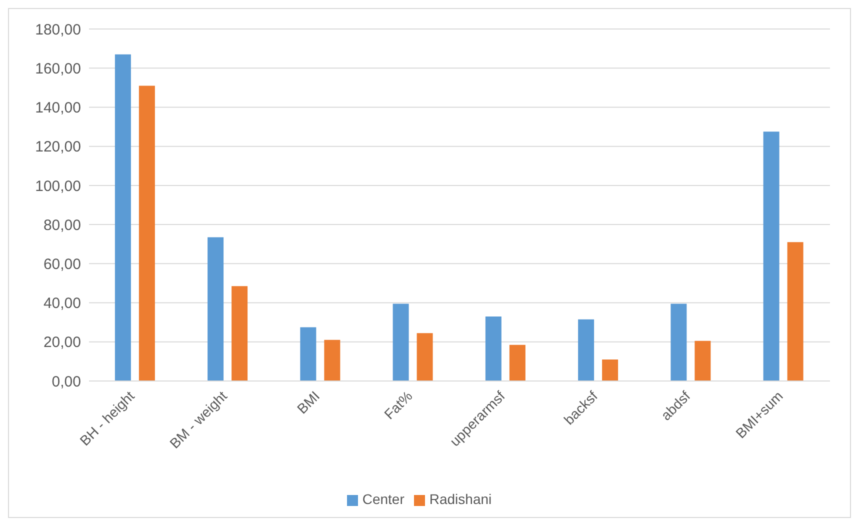 This screenshot has height=526, width=859. Describe the element at coordinates (58, 147) in the screenshot. I see `y-tick-label: 120,00` at that location.